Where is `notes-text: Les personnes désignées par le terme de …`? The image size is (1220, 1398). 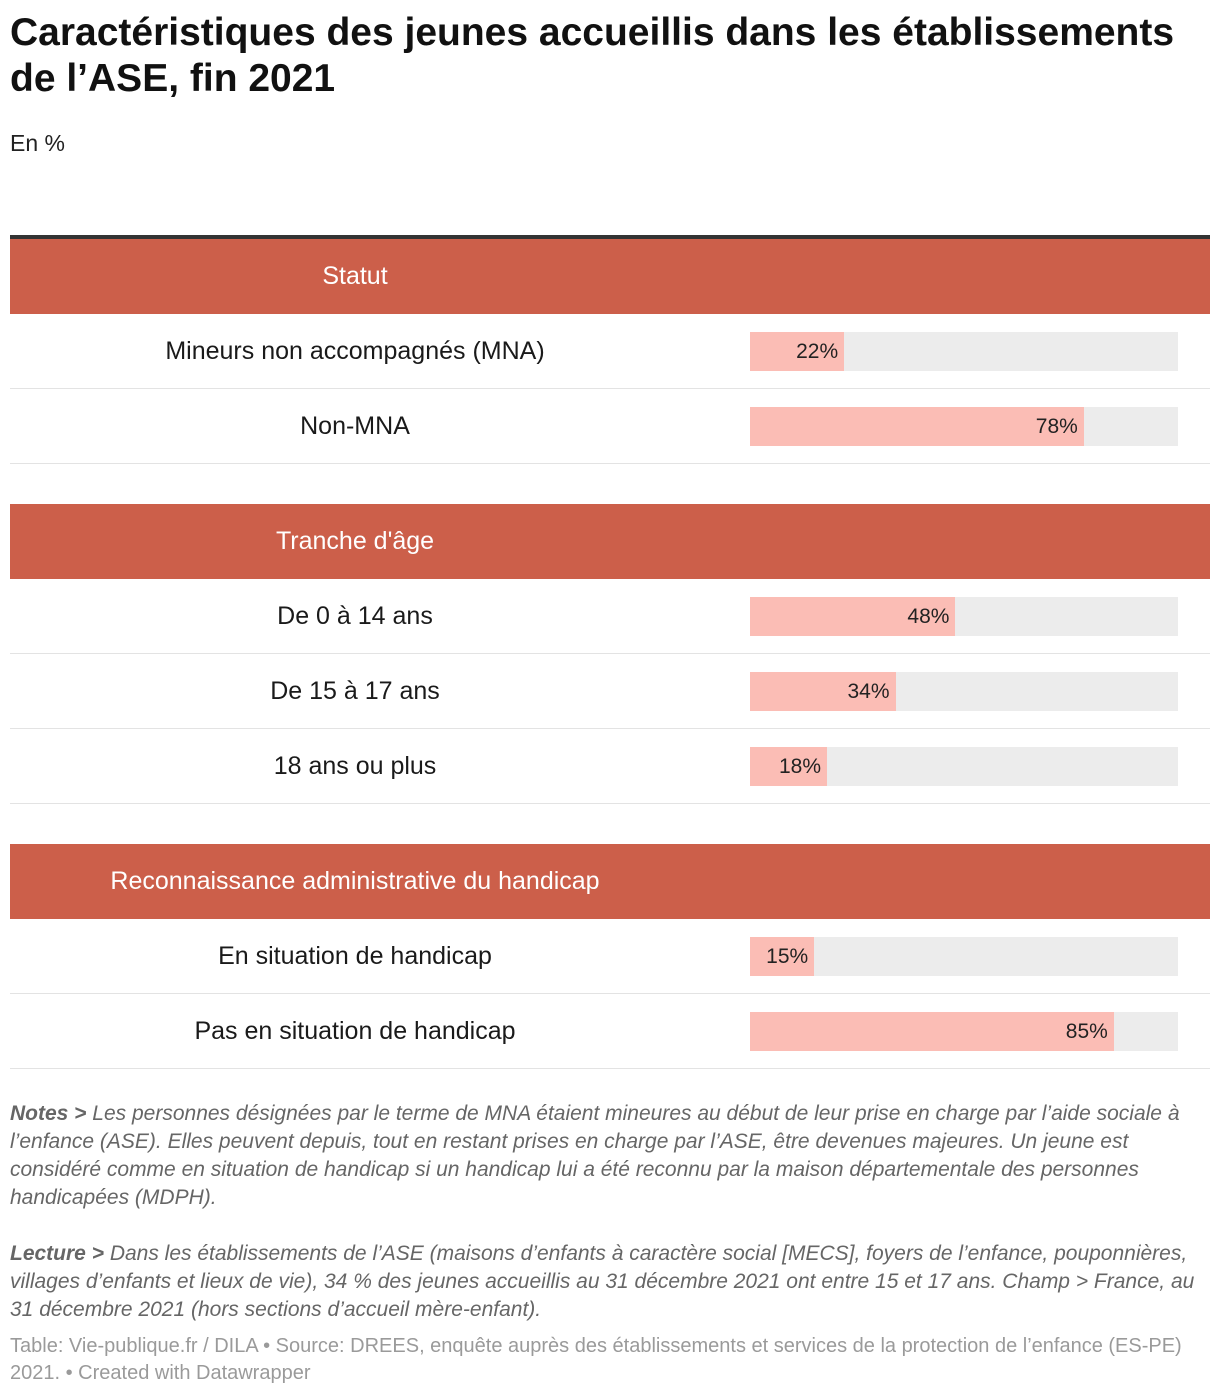
notes-text: Les personnes désignées par le terme de … is located at coordinates (595, 1155).